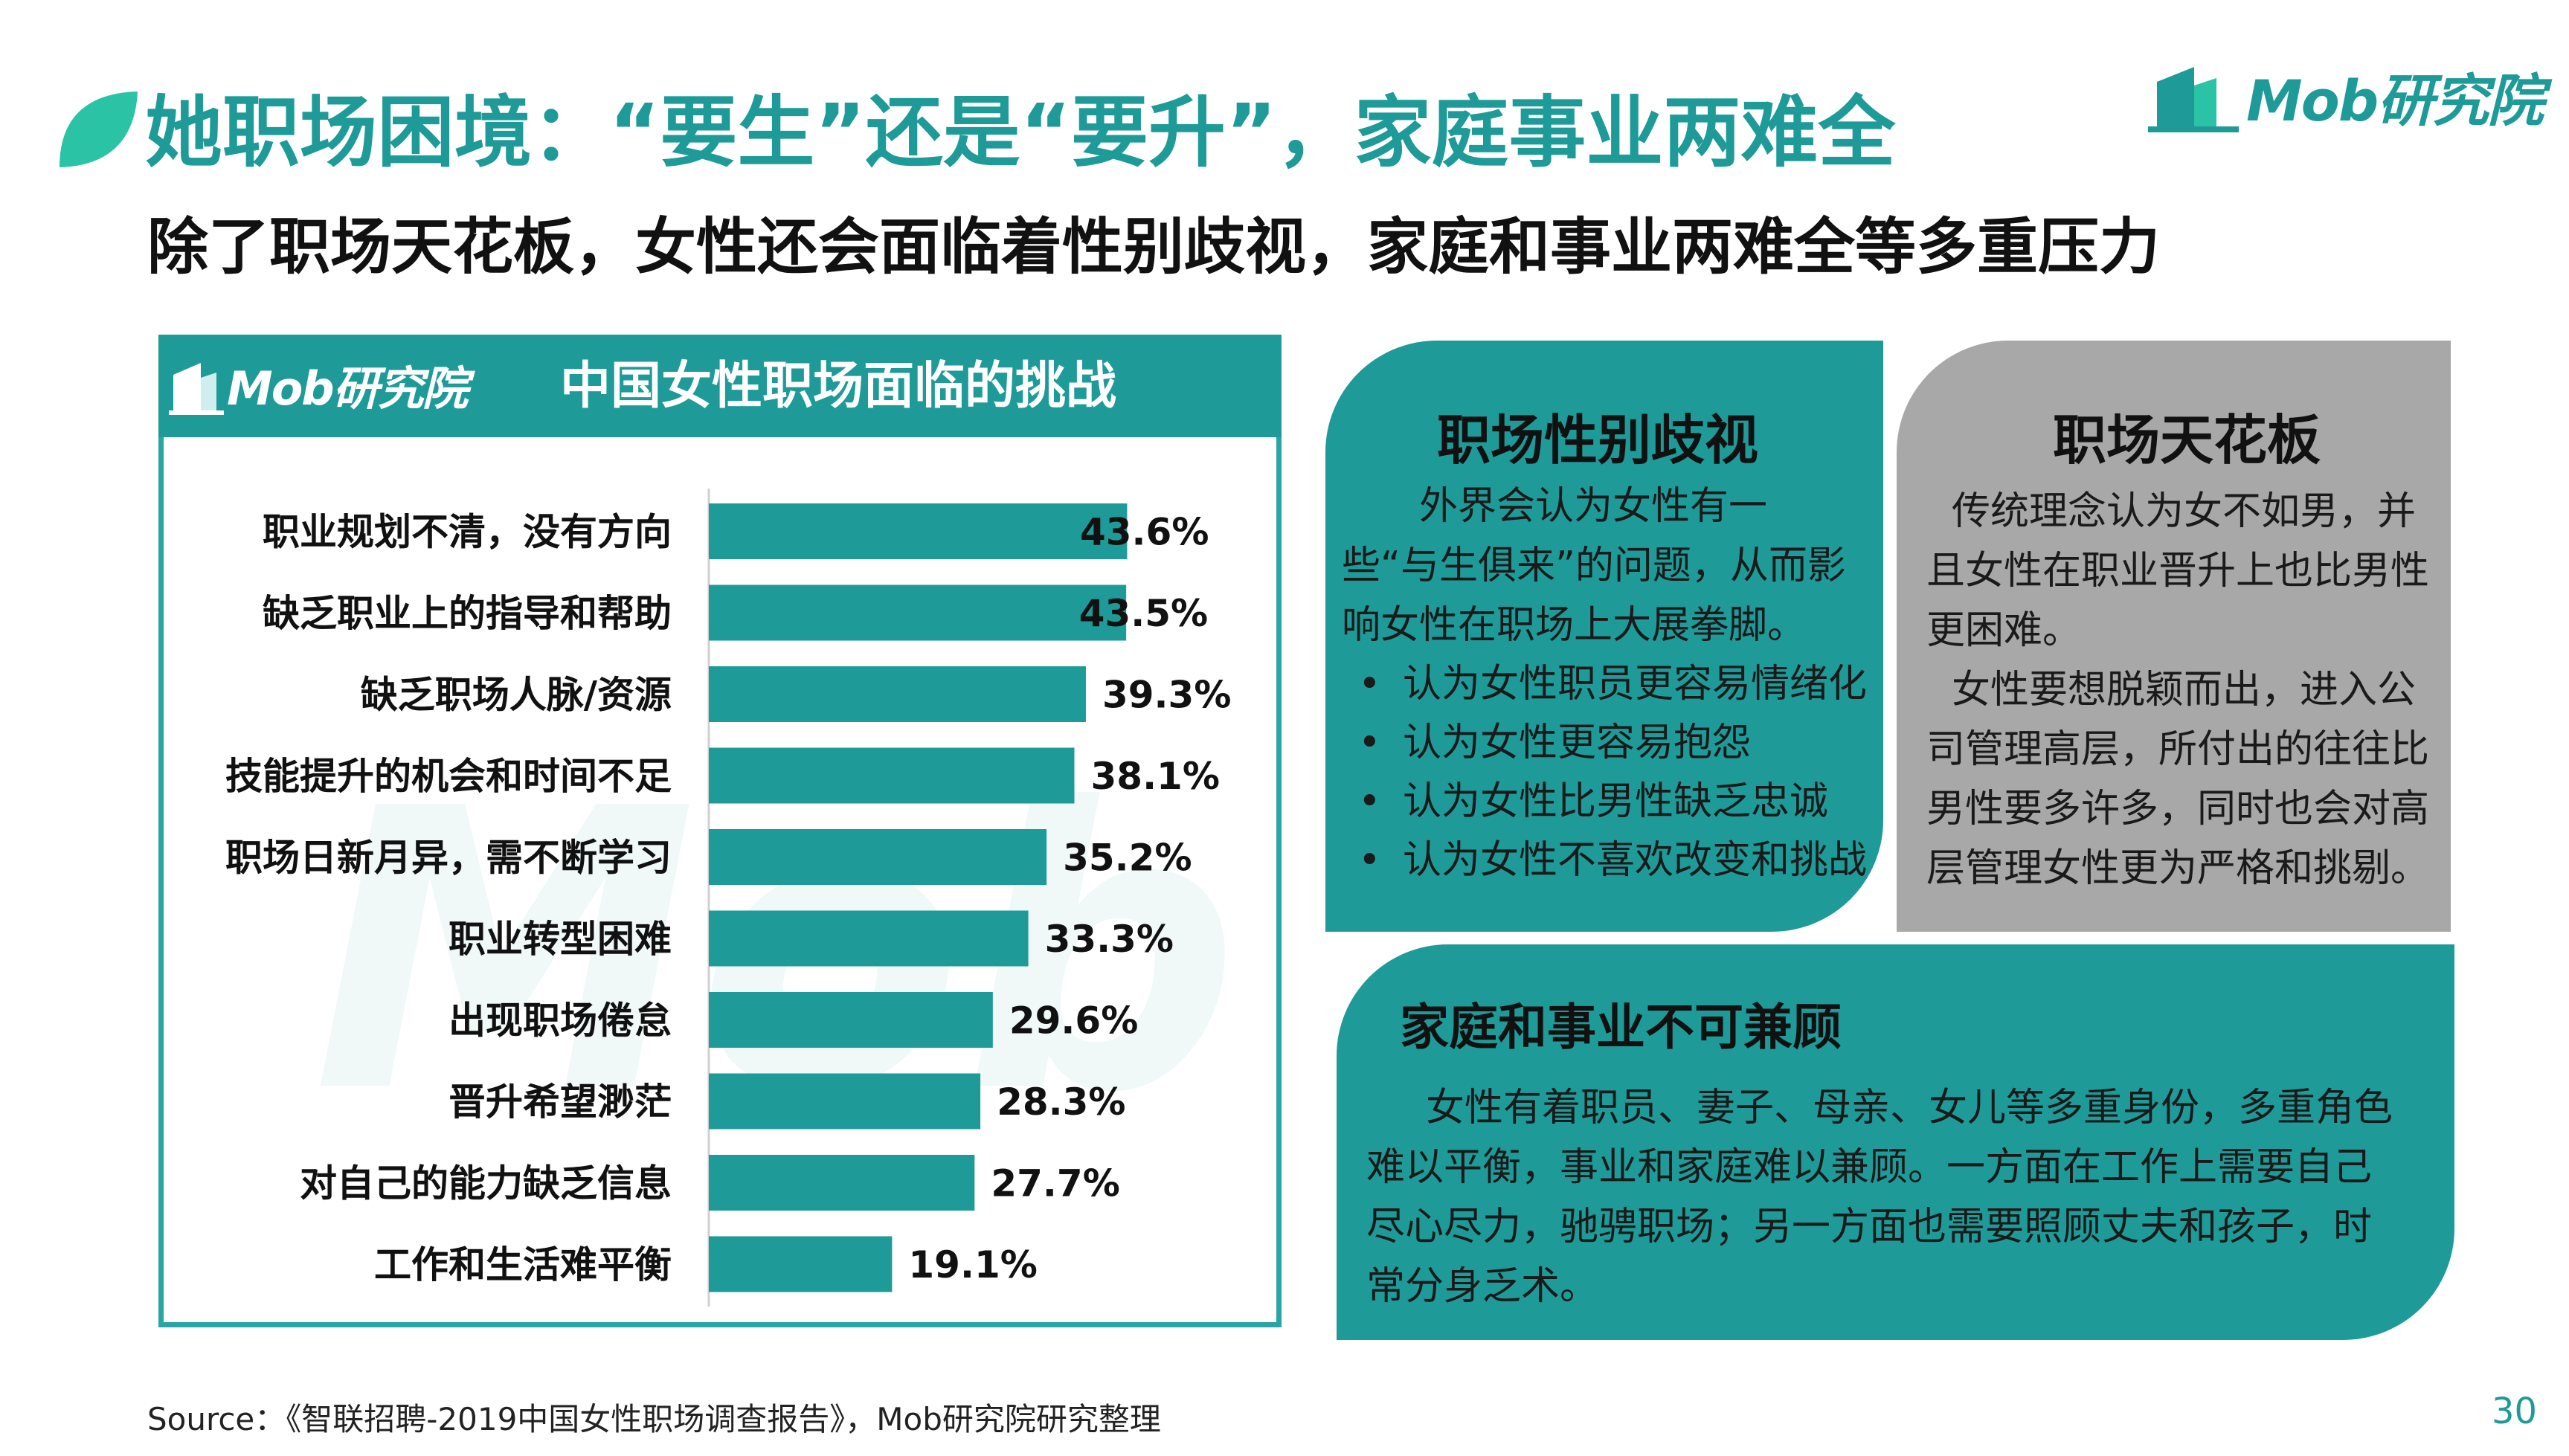 This screenshot has height=1456, width=2569. Describe the element at coordinates (560, 939) in the screenshot. I see `category-label: 职业转型困难` at that location.